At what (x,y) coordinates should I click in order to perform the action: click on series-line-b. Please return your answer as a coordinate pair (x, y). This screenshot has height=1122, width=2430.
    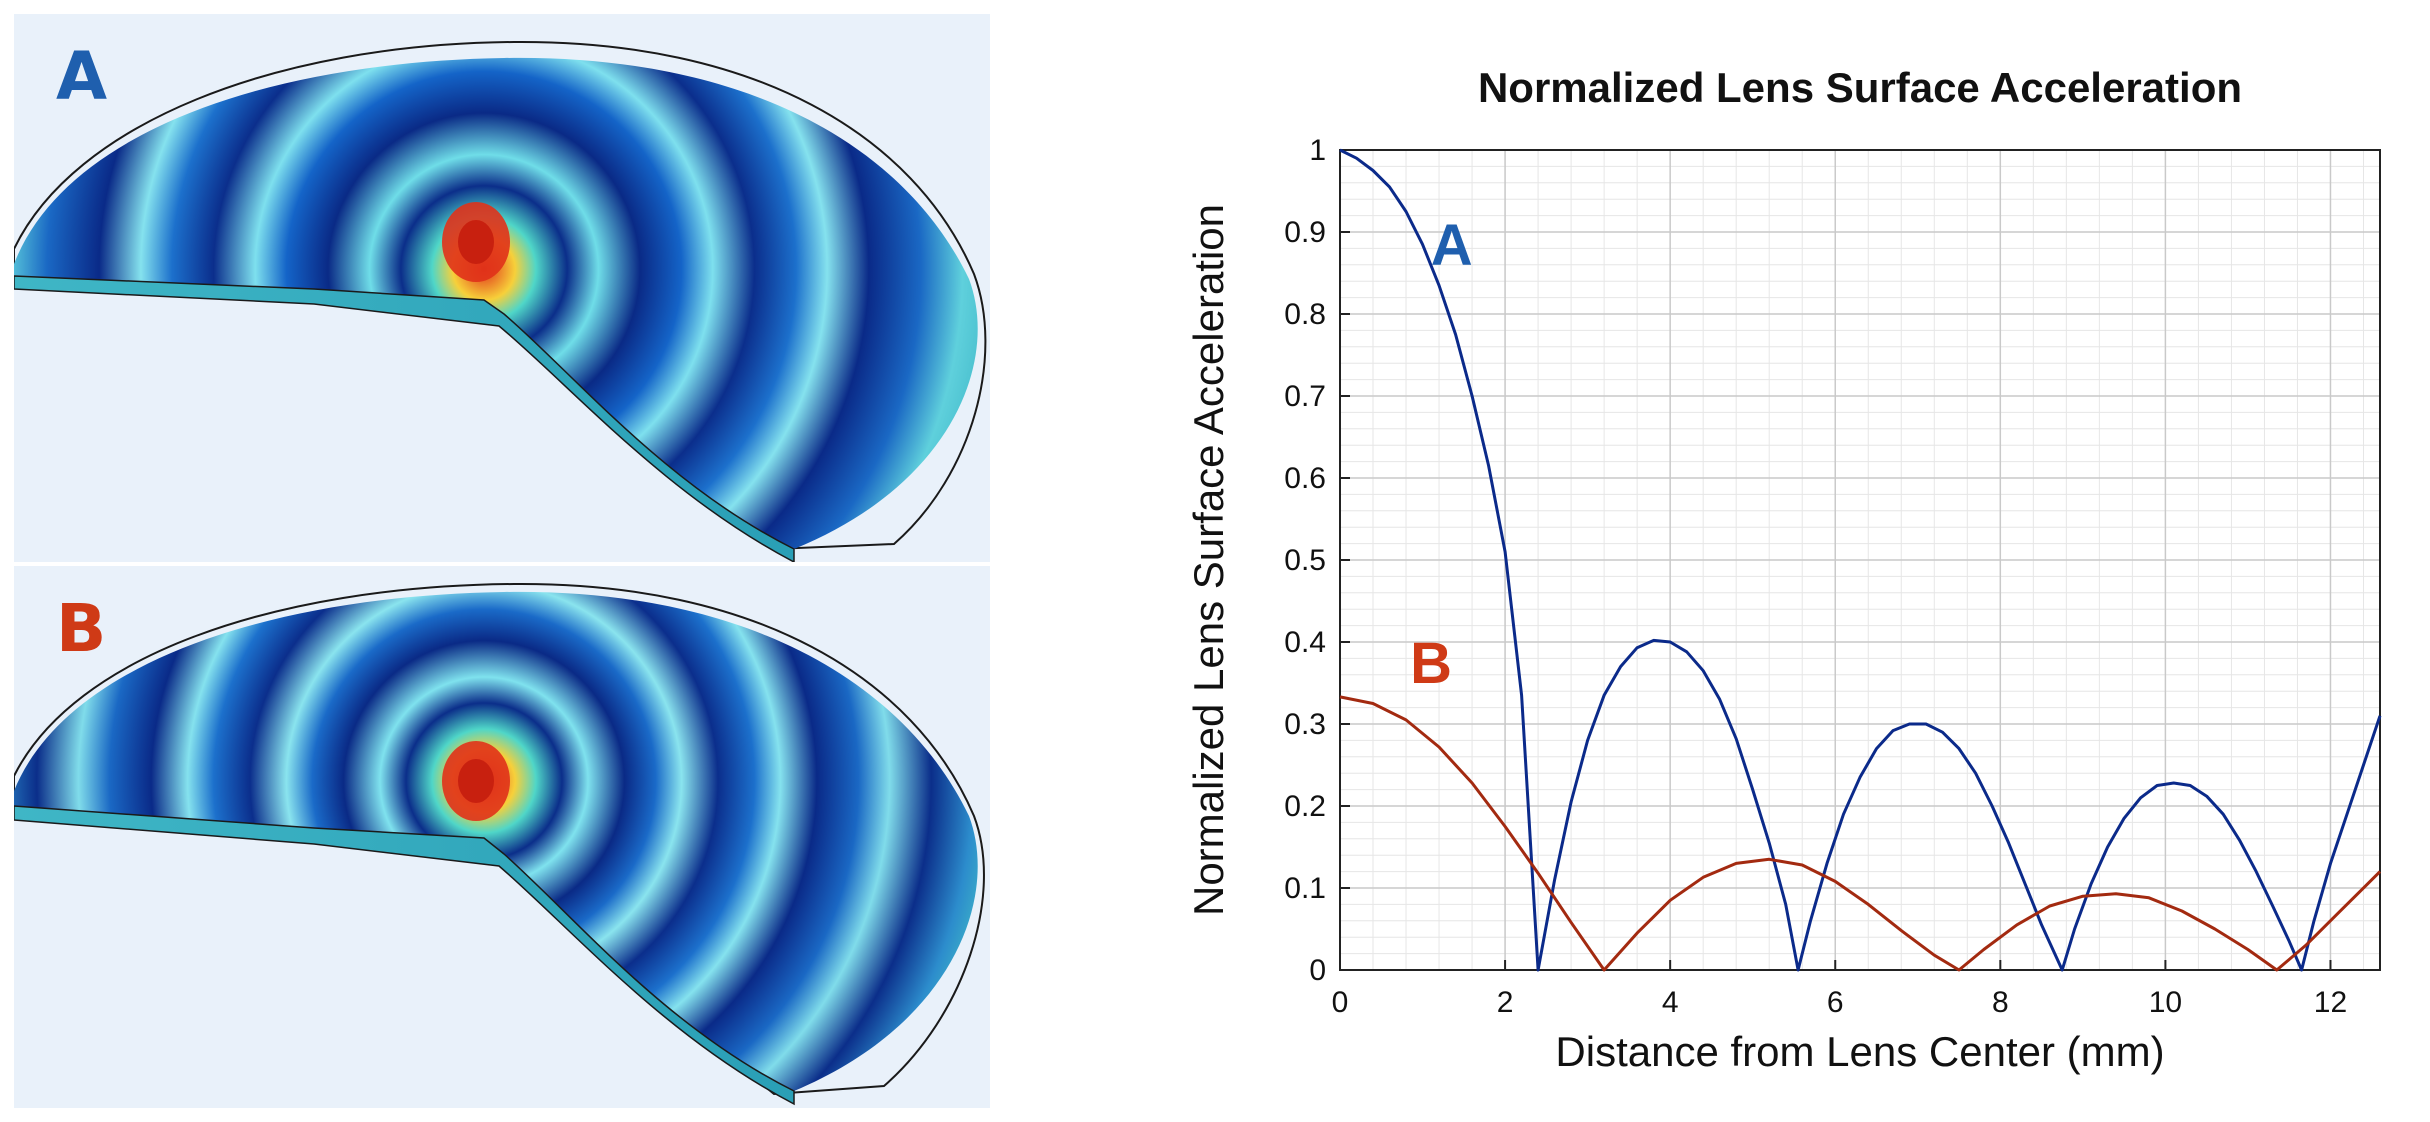
    Looking at the image, I should click on (1860, 833).